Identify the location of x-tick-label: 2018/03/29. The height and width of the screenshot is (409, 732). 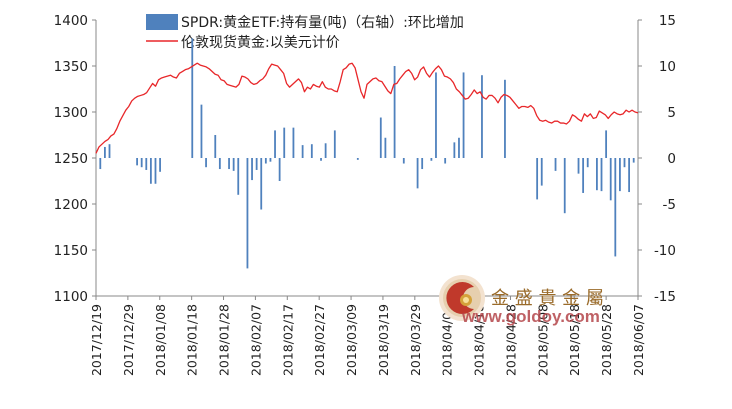
(415, 340).